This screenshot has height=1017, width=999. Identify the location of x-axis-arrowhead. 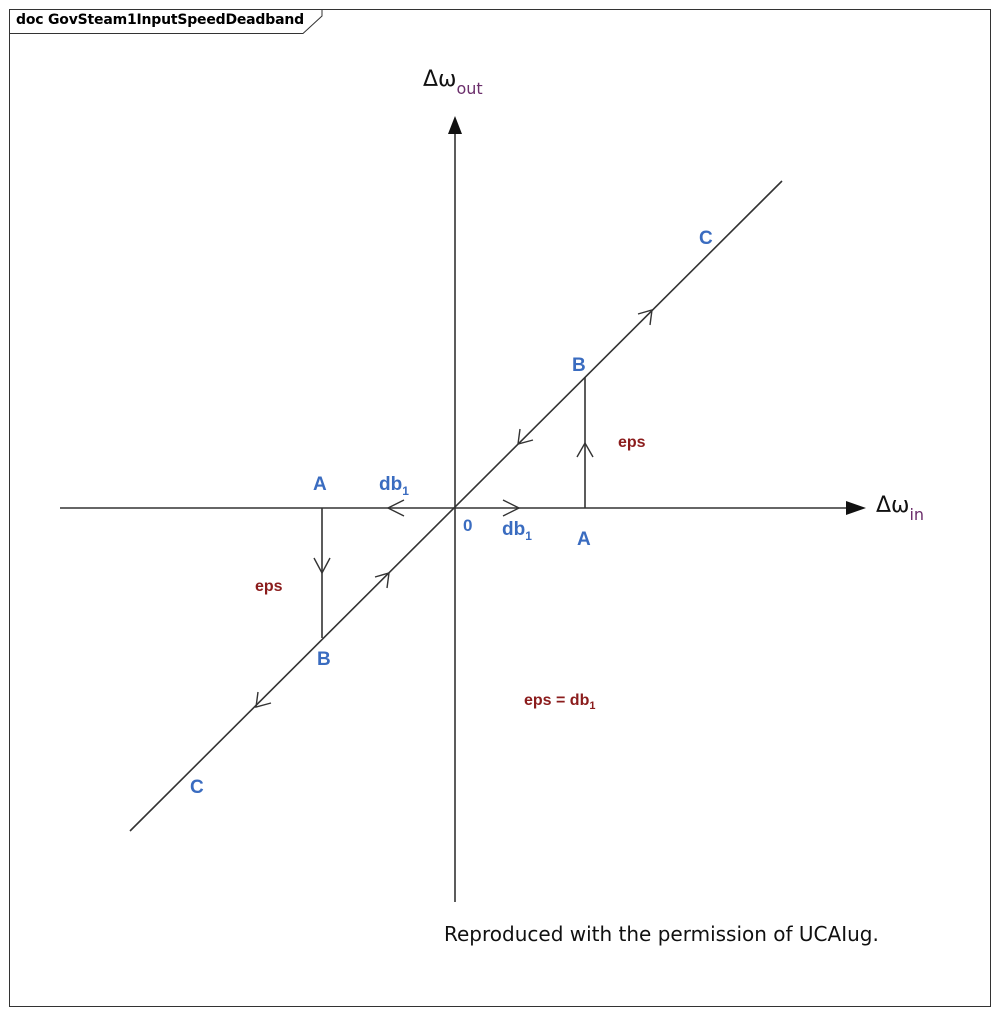
(856, 508).